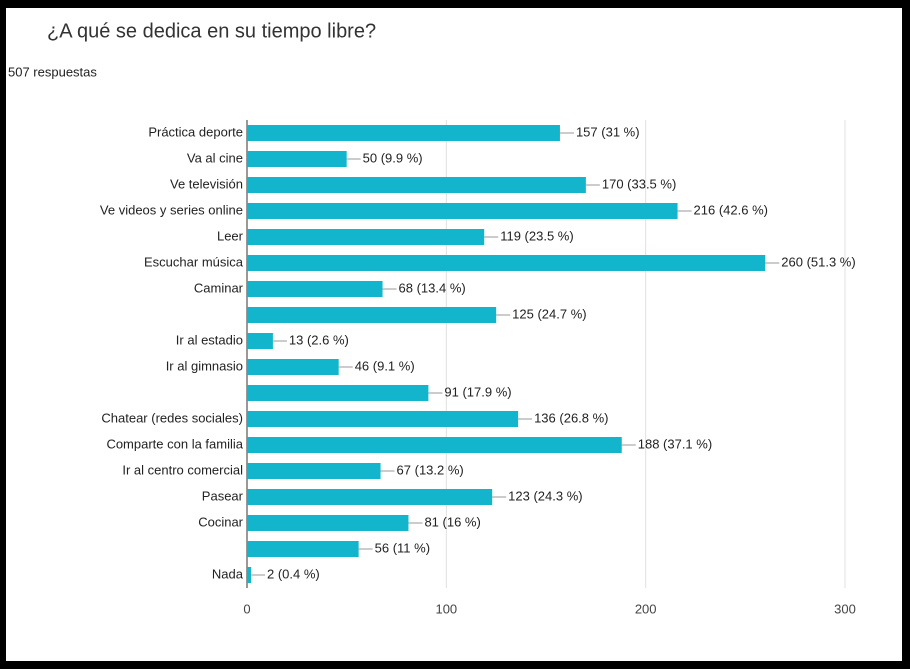 This screenshot has height=669, width=910. What do you see at coordinates (220, 521) in the screenshot?
I see `y-tick-label: Cocinar` at bounding box center [220, 521].